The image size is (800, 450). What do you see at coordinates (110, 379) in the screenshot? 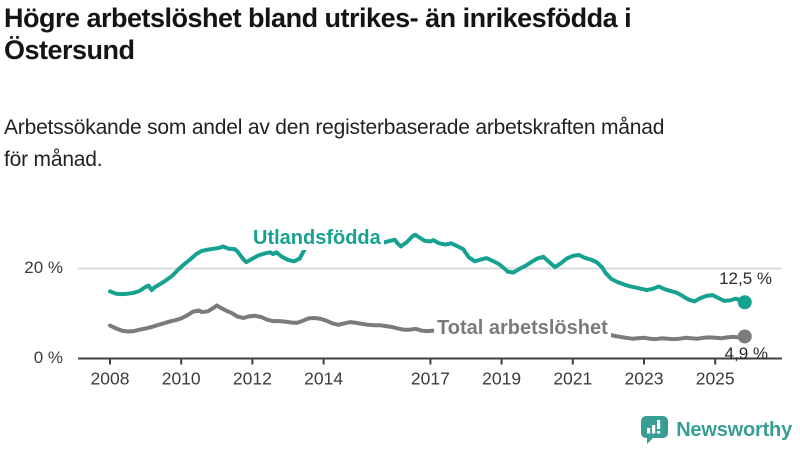
I see `x-tick-label: 2008` at bounding box center [110, 379].